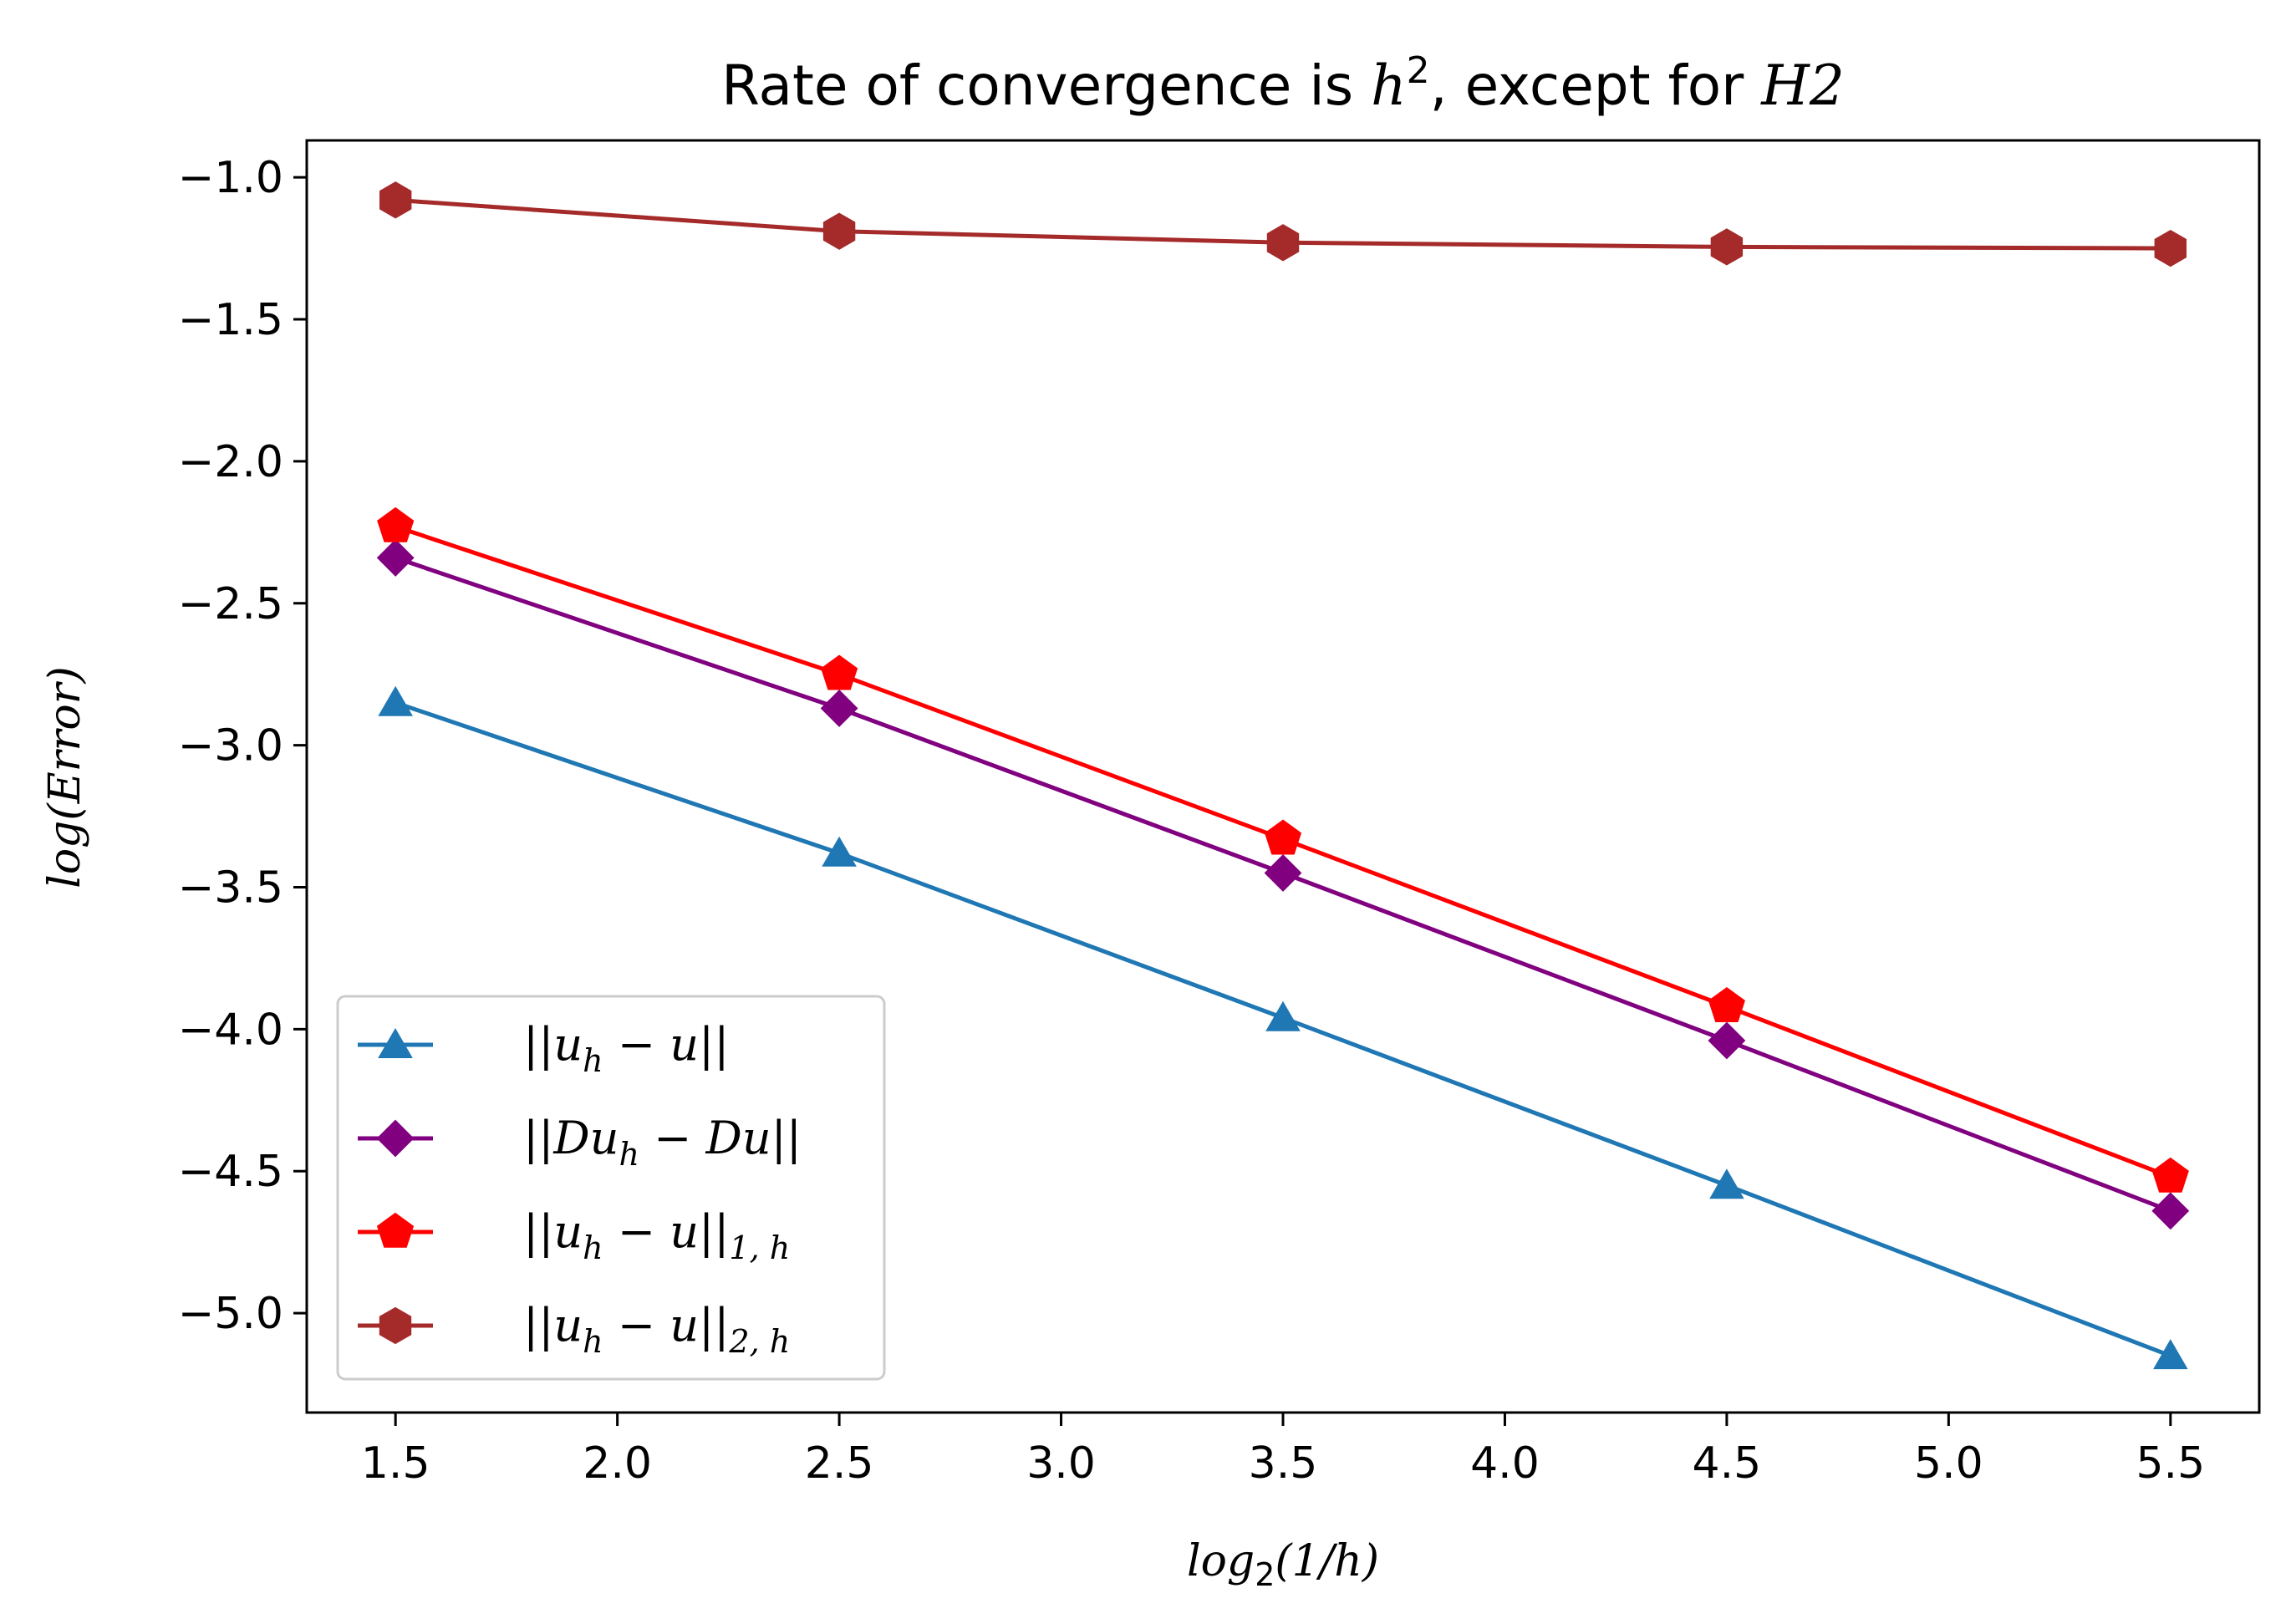  Describe the element at coordinates (230, 1172) in the screenshot. I see `y-tick-label: −4.5` at that location.